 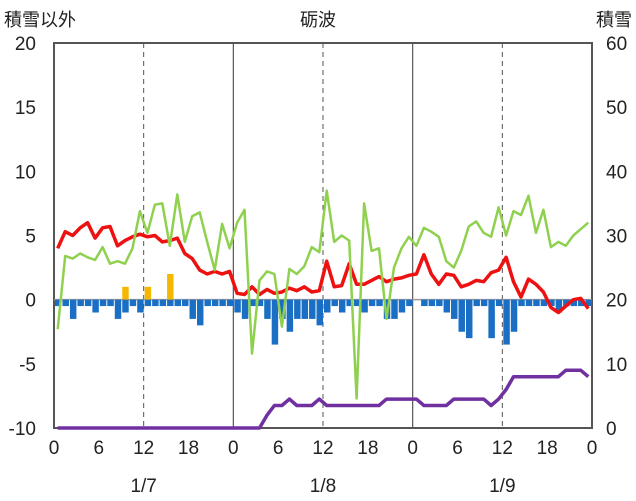 What do you see at coordinates (318, 20) in the screenshot?
I see `chart-title: 砺波` at bounding box center [318, 20].